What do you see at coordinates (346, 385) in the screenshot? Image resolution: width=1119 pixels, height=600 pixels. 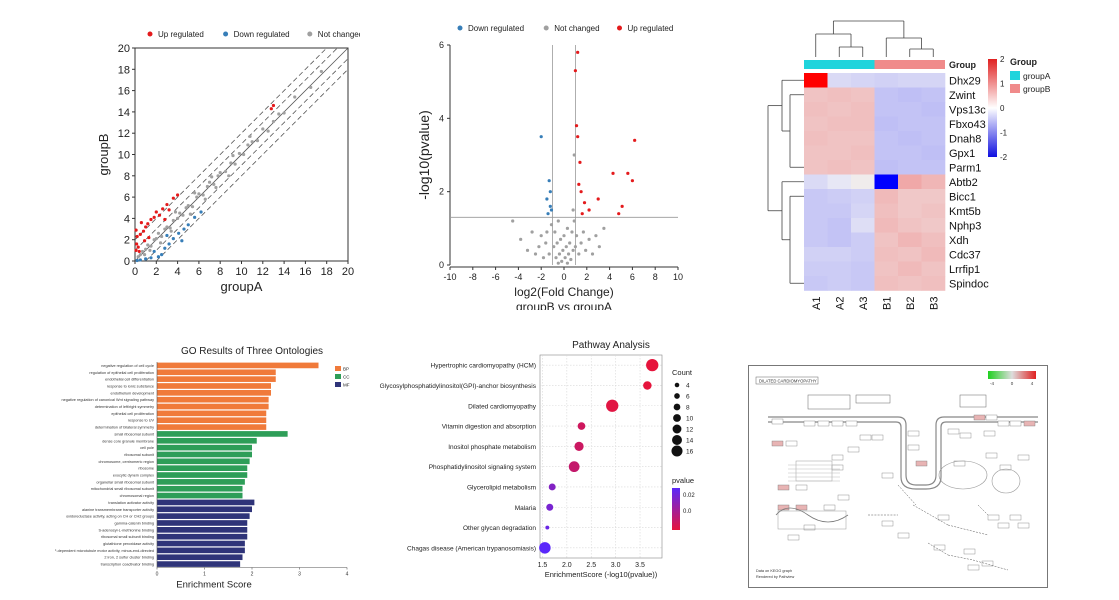 I see `legend-label: MF` at bounding box center [346, 385].